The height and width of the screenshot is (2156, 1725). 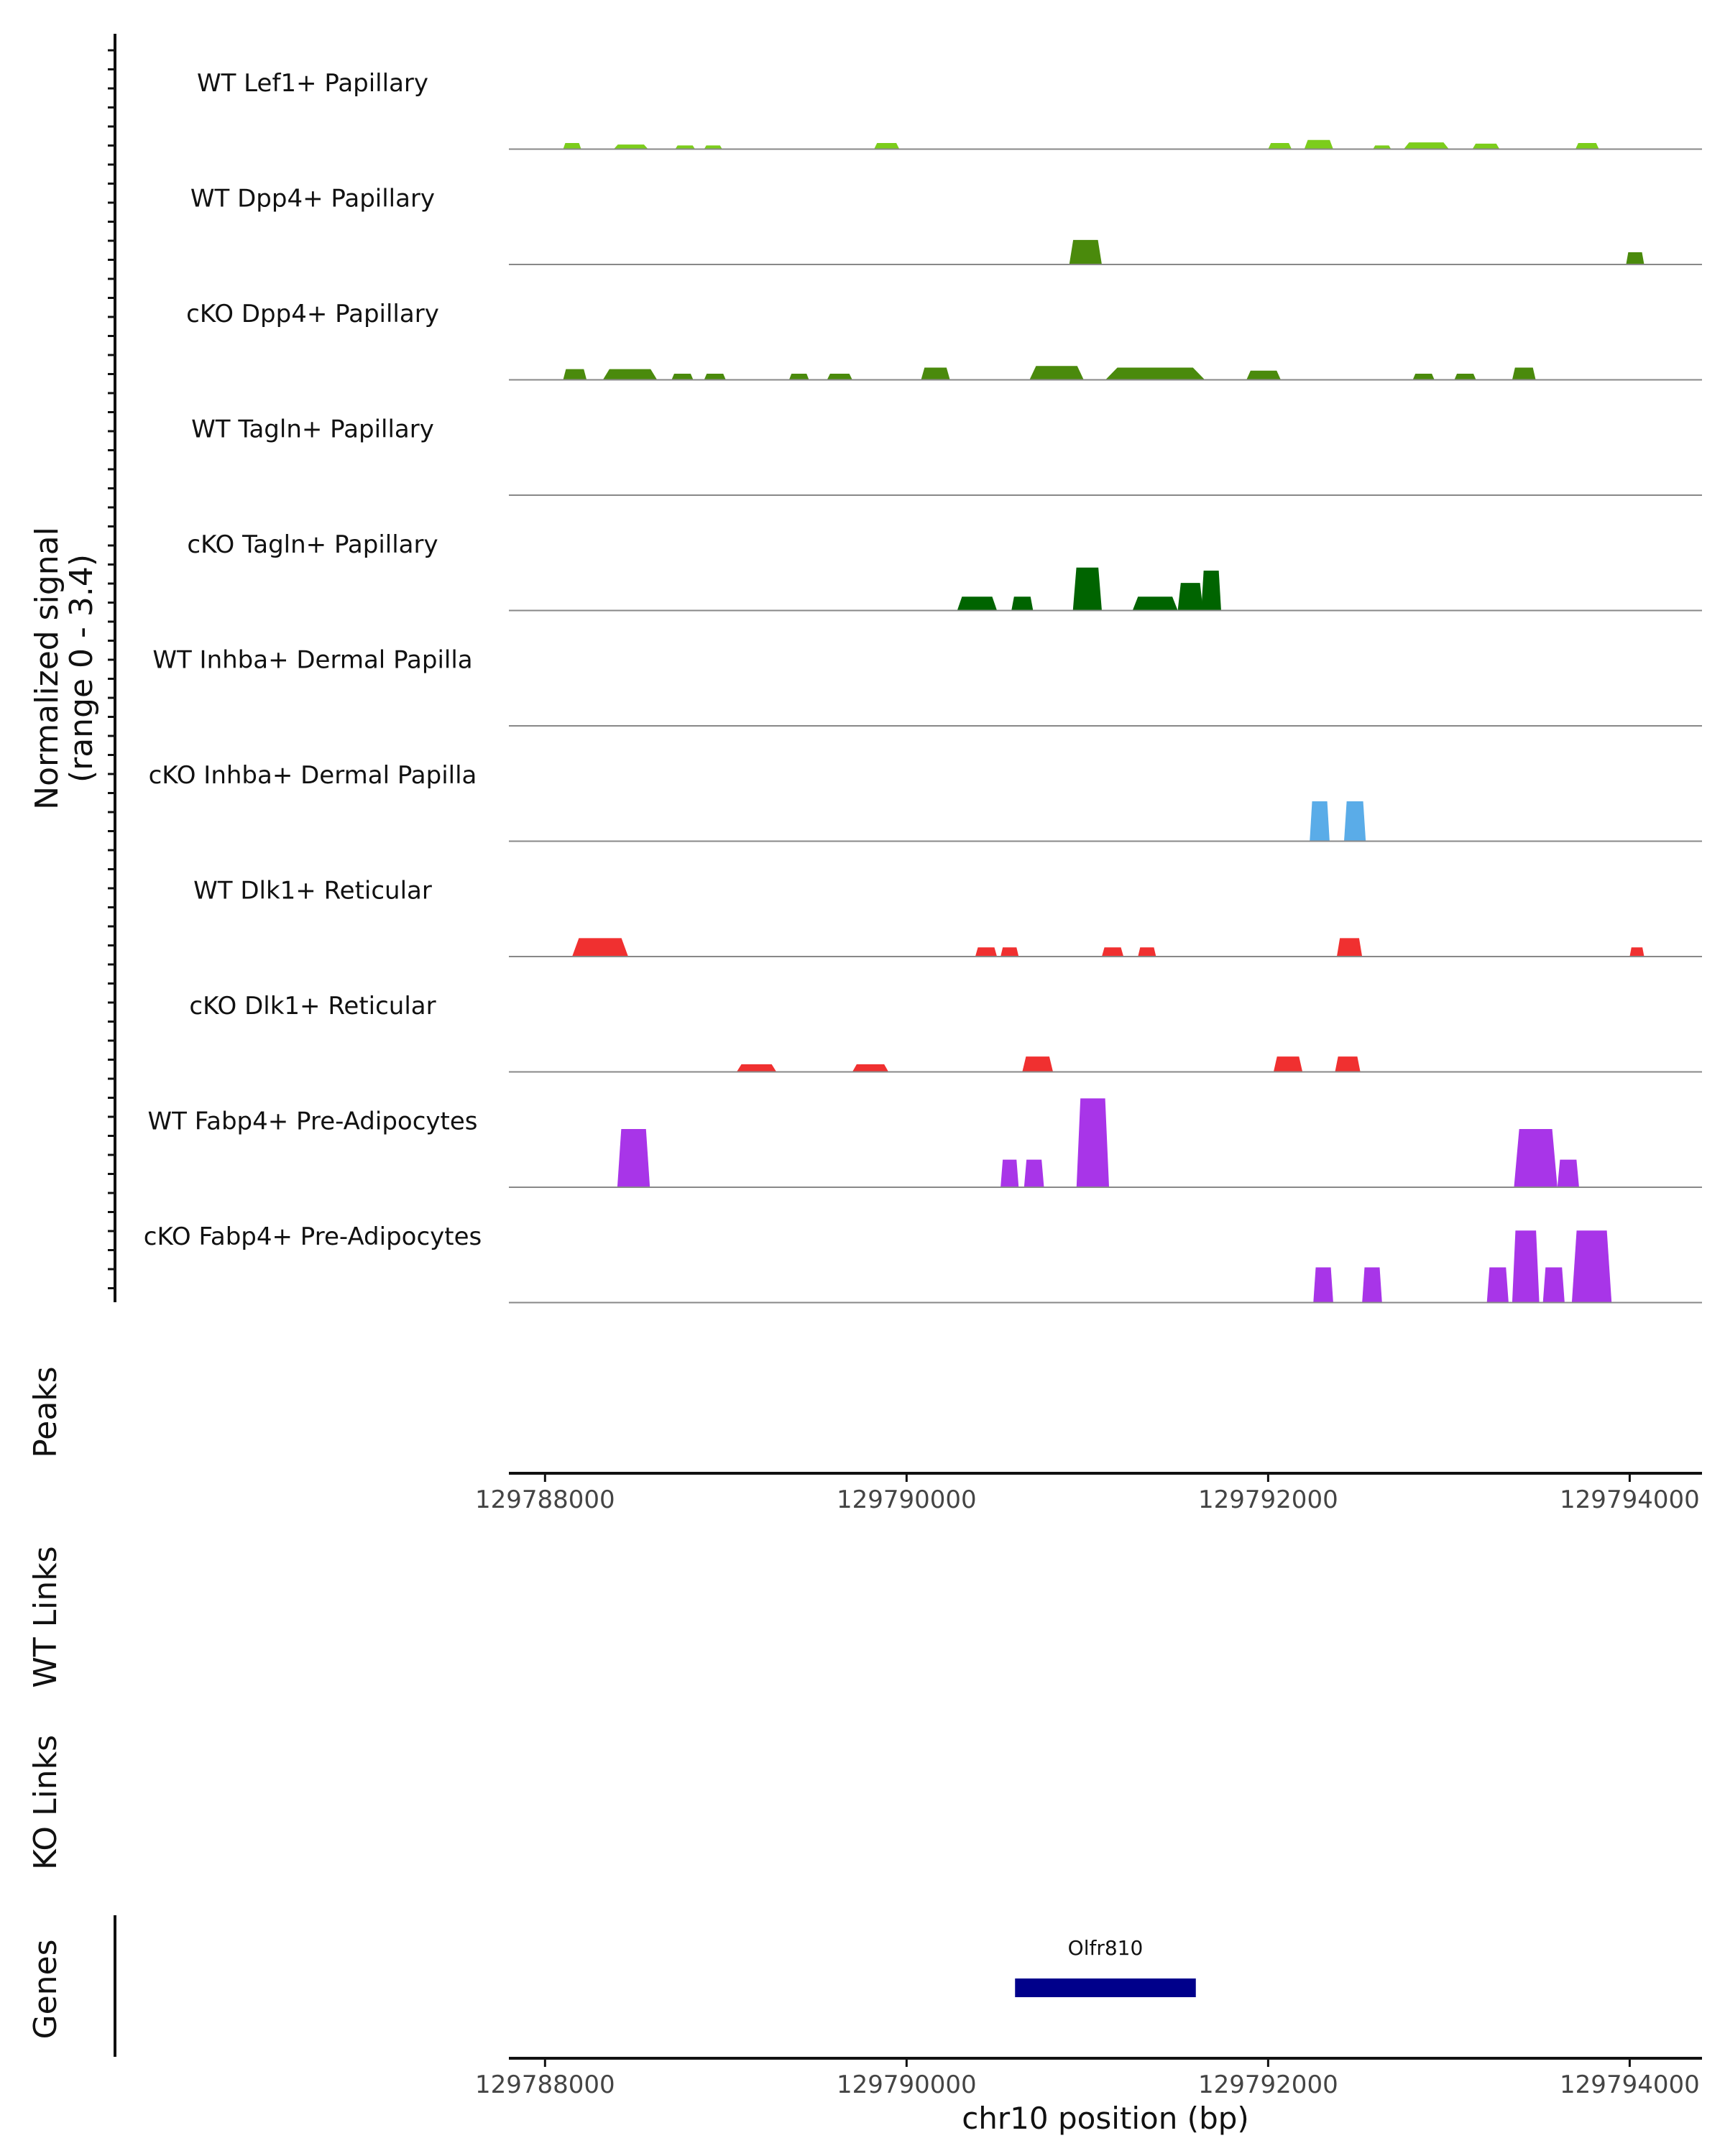 What do you see at coordinates (1087, 2078) in the screenshot?
I see `genes-x-axis: 129788000 129790000 129792000 129794000` at bounding box center [1087, 2078].